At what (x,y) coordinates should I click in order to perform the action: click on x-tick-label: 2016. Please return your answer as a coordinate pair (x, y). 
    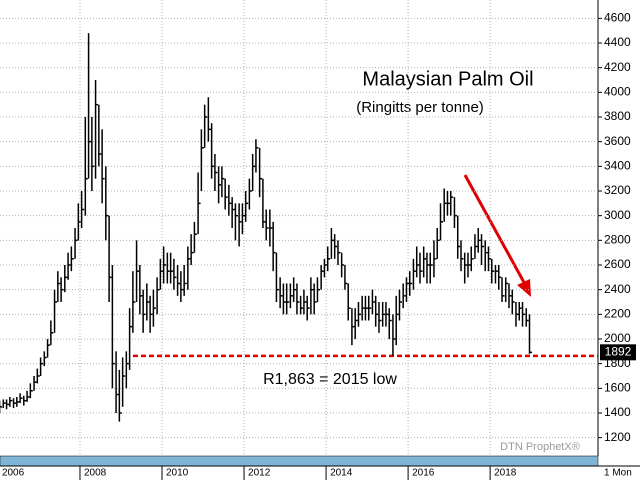
    Looking at the image, I should click on (423, 473).